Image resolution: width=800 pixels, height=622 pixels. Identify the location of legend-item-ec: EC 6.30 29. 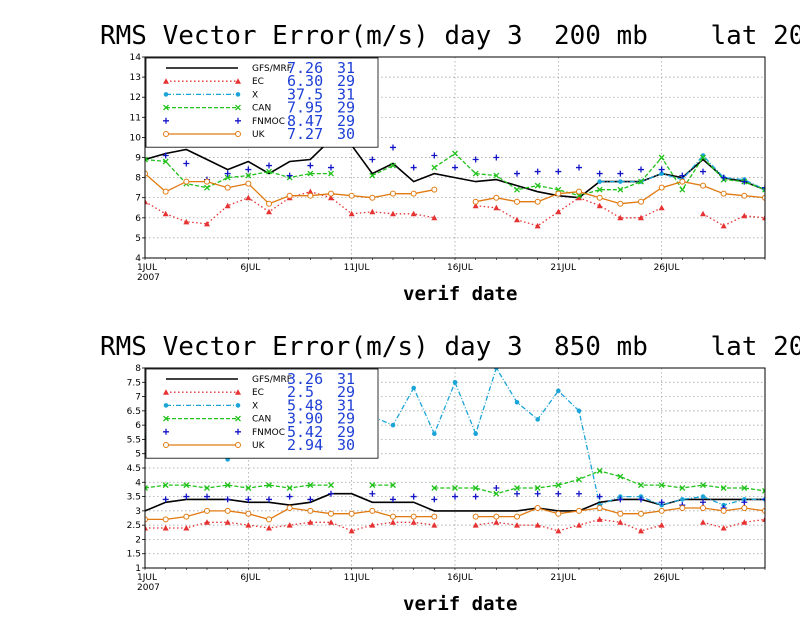
(259, 81).